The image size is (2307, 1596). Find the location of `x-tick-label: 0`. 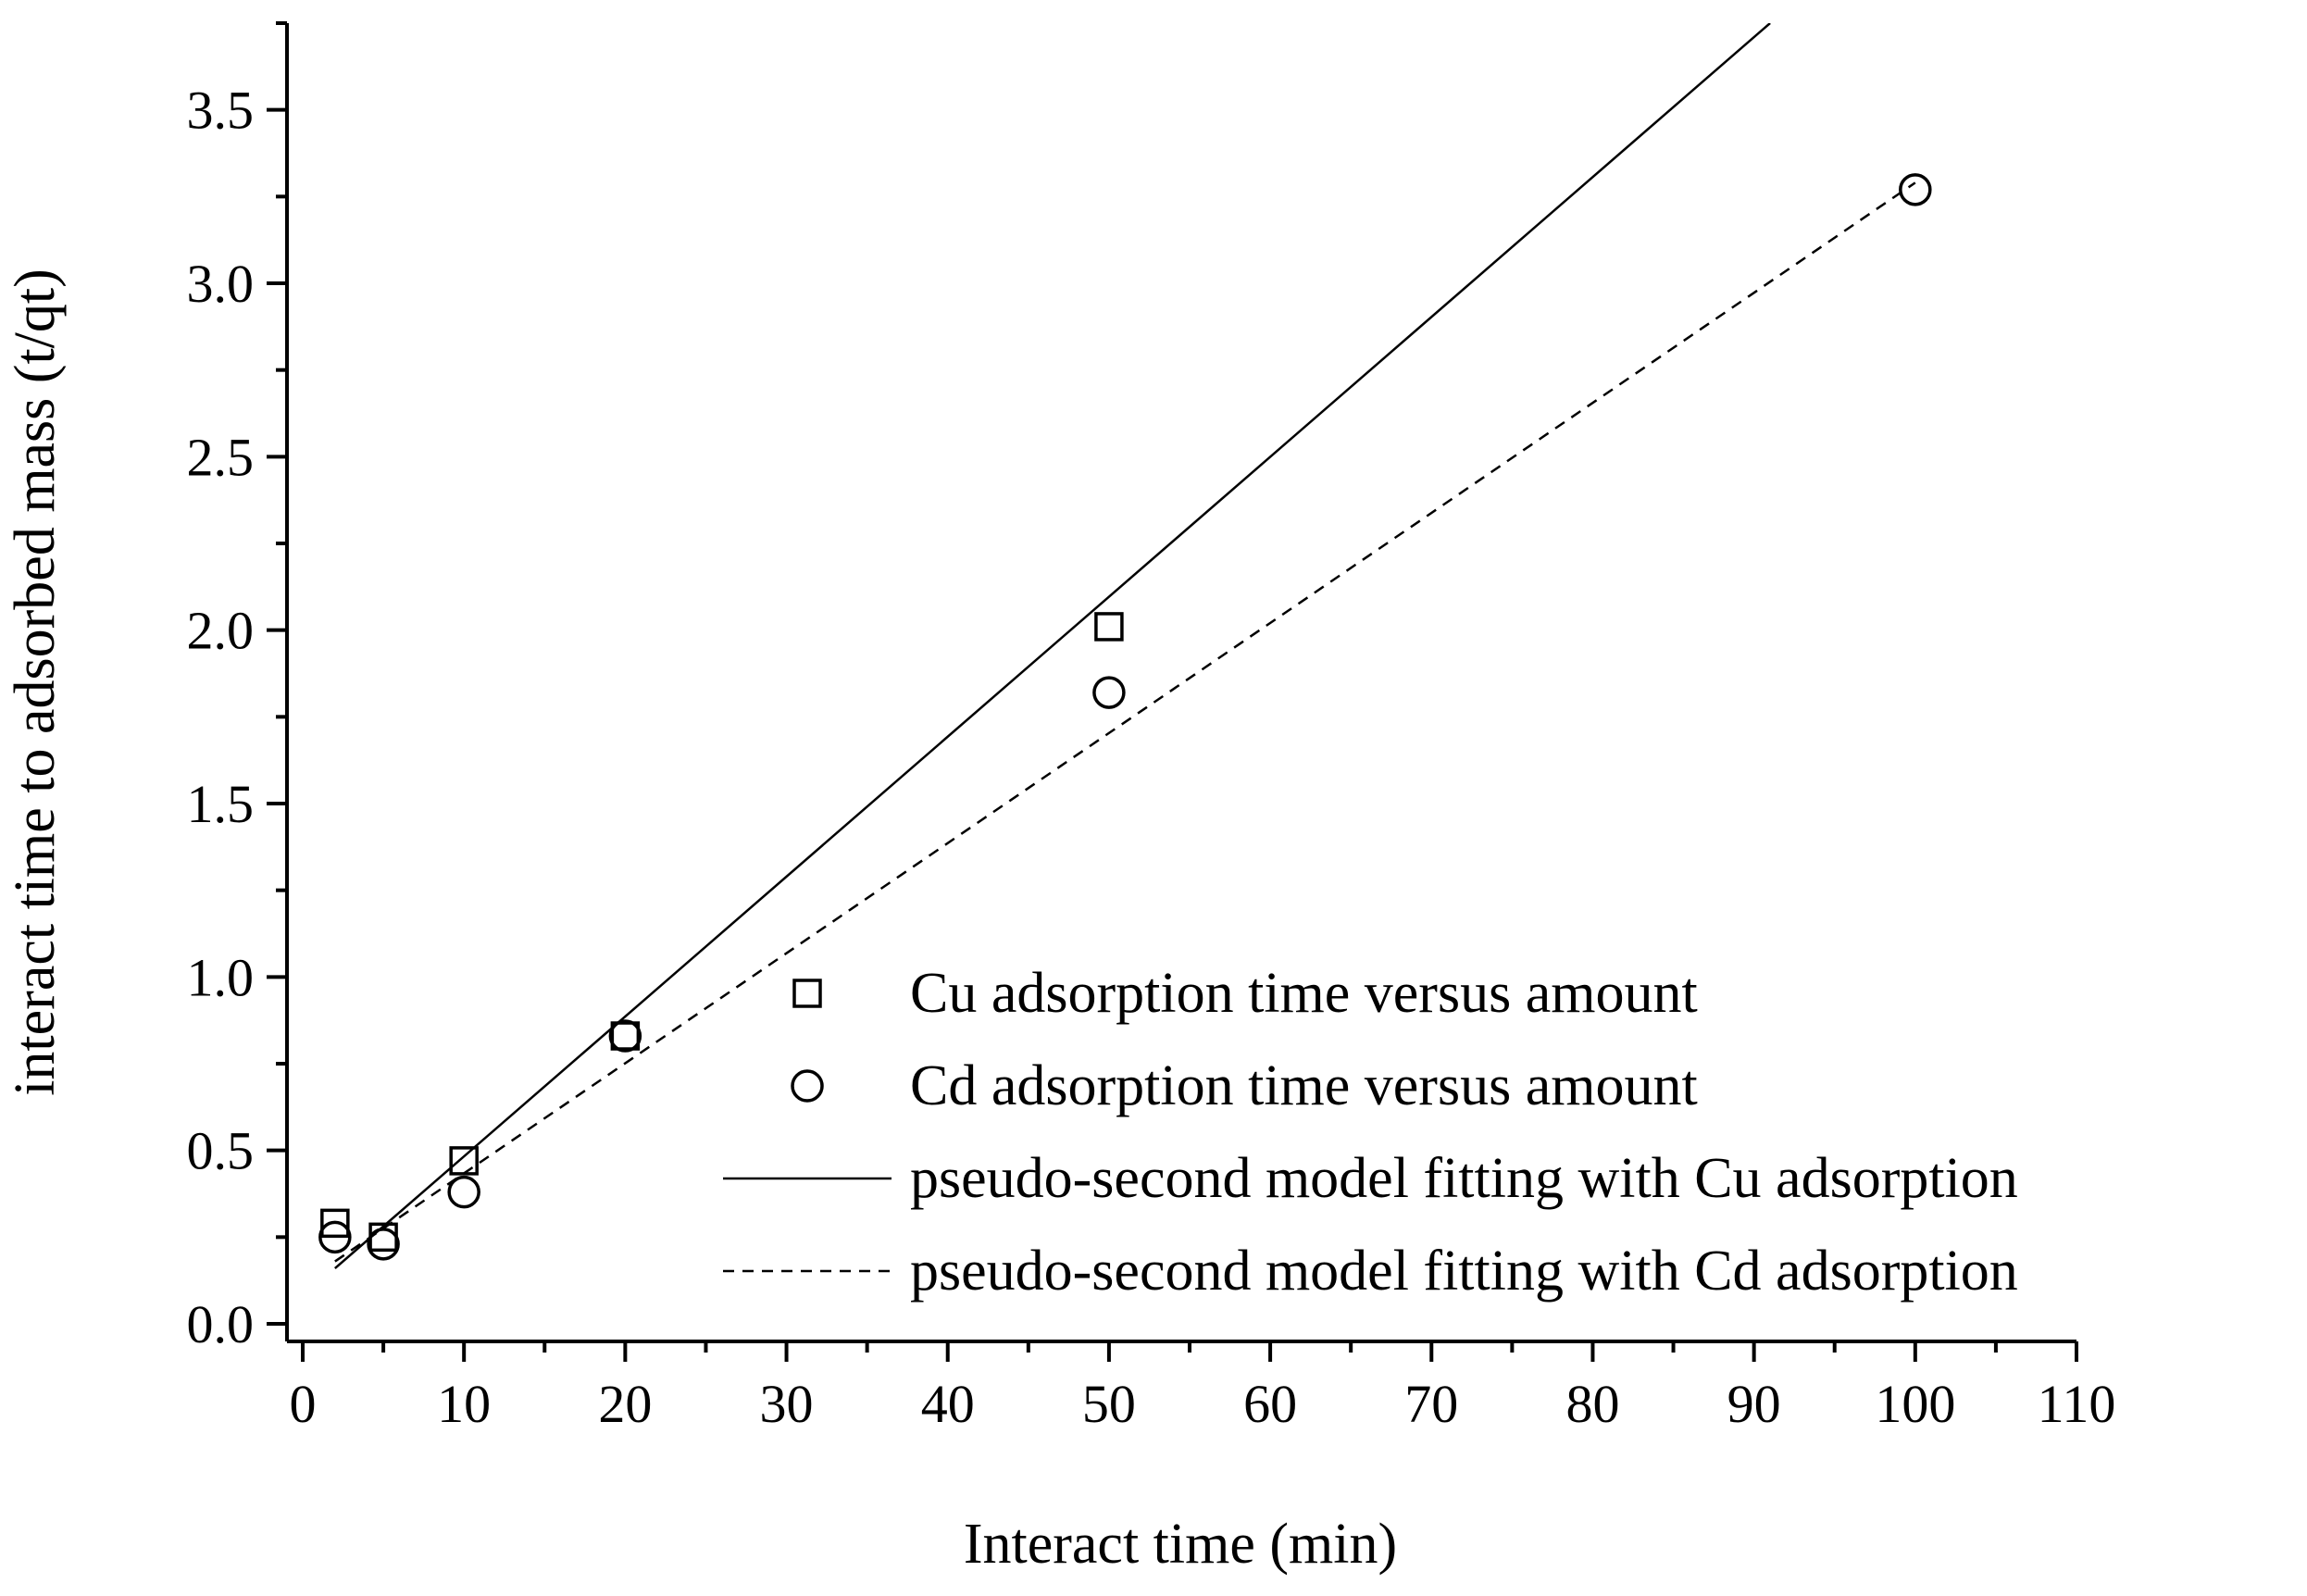

x-tick-label: 0 is located at coordinates (303, 1404).